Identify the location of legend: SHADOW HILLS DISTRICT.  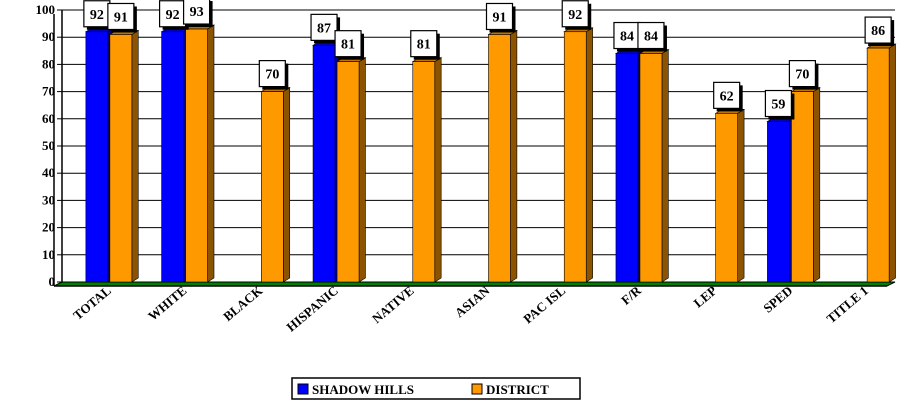
(436, 388).